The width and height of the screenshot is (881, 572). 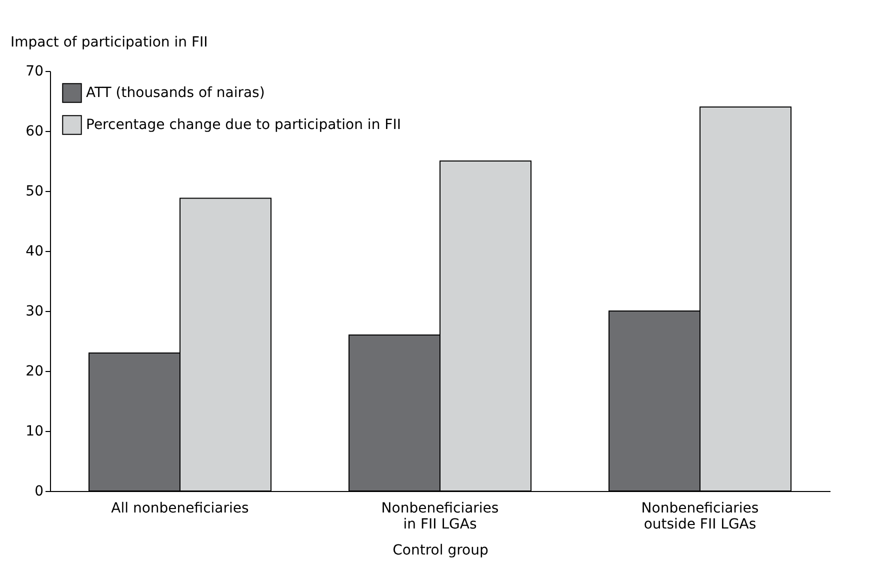 I want to click on y-axis-title: Impact of participation in FII, so click(x=109, y=42).